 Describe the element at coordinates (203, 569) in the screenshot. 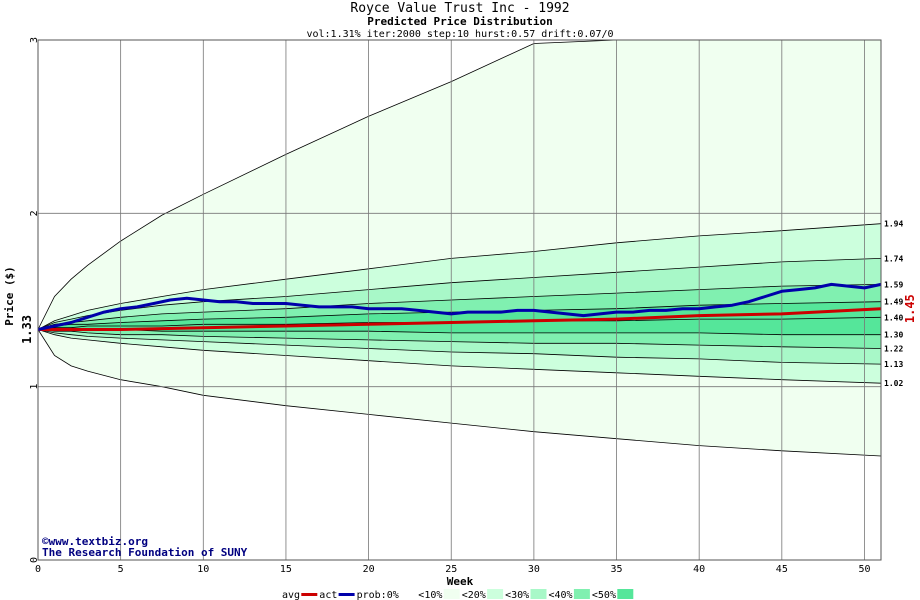

I see `x-tick-2: 10` at that location.